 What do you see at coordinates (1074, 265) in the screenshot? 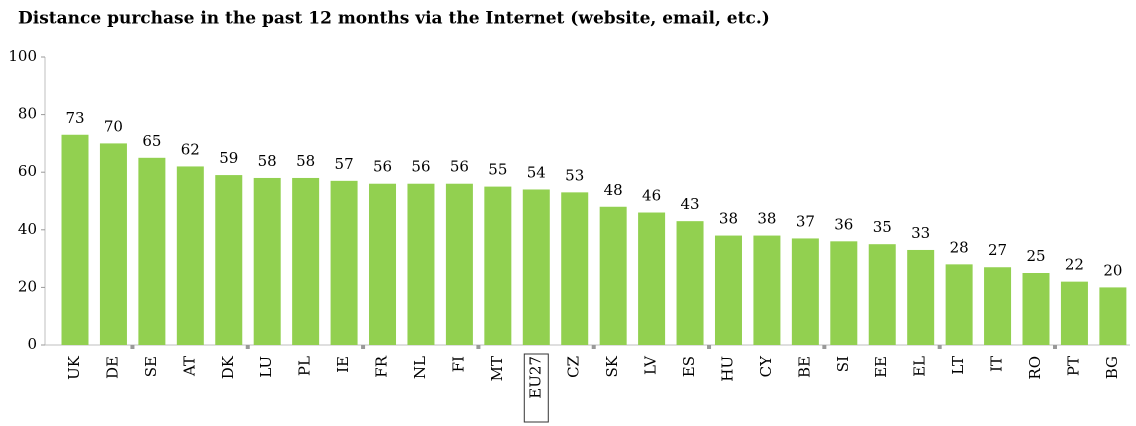
I see `value-label: 22` at bounding box center [1074, 265].